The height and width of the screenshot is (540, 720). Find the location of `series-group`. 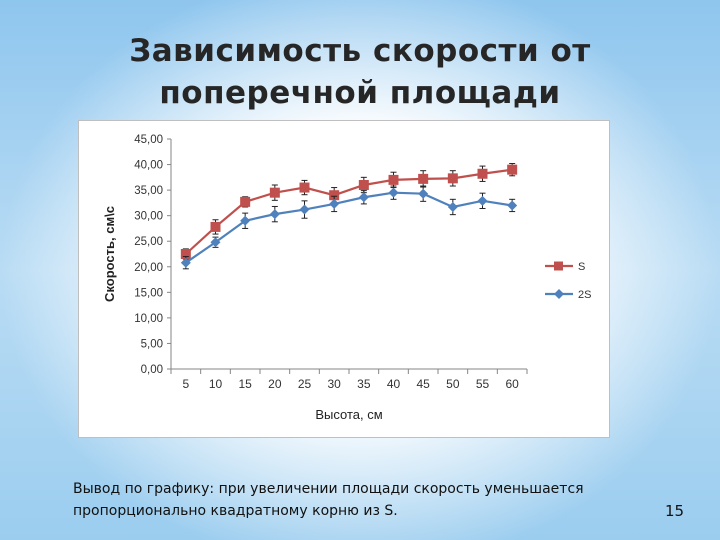

series-group is located at coordinates (349, 216).